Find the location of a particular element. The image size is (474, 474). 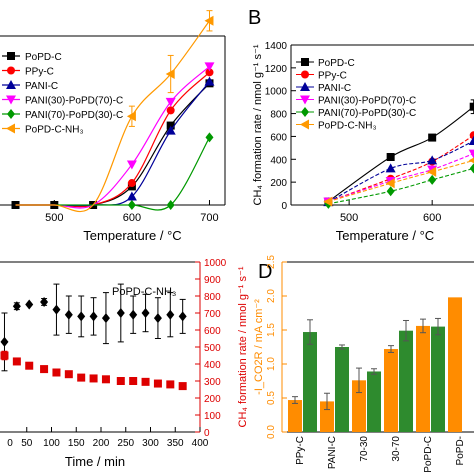

y-tick-label: 800 is located at coordinates (278, 115).